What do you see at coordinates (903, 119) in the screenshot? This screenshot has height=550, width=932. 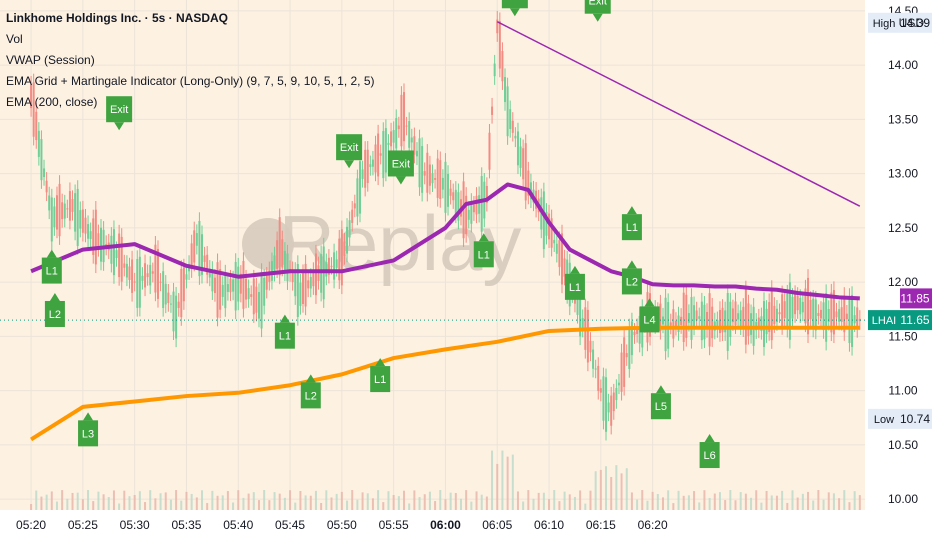 I see `y-tick-label: 13.50` at bounding box center [903, 119].